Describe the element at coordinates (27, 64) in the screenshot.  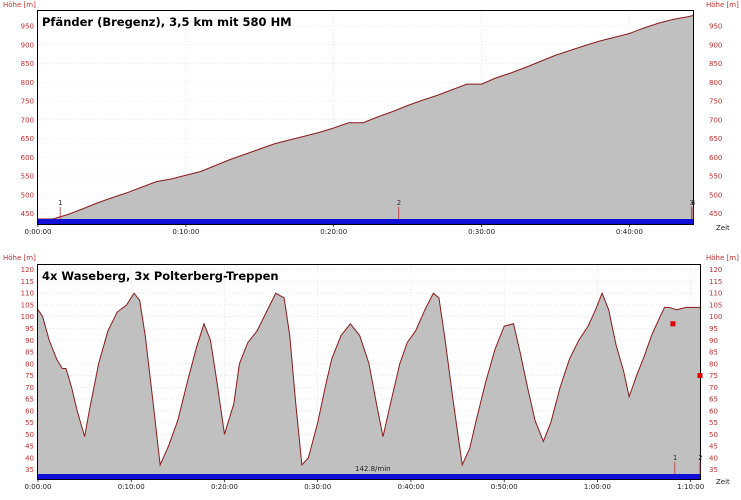
I see `y-tick-label-left: 850` at that location.